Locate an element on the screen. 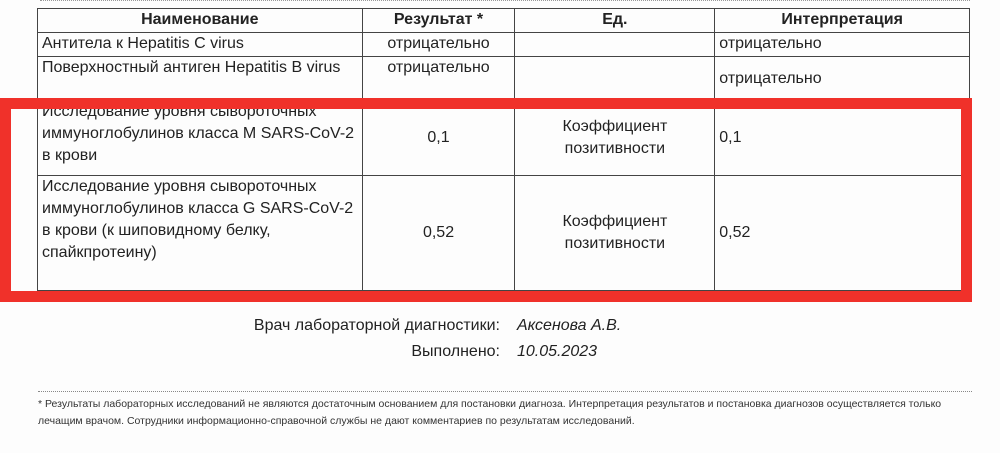 This screenshot has width=1000, height=453. done-label: Выполнено: is located at coordinates (455, 351).